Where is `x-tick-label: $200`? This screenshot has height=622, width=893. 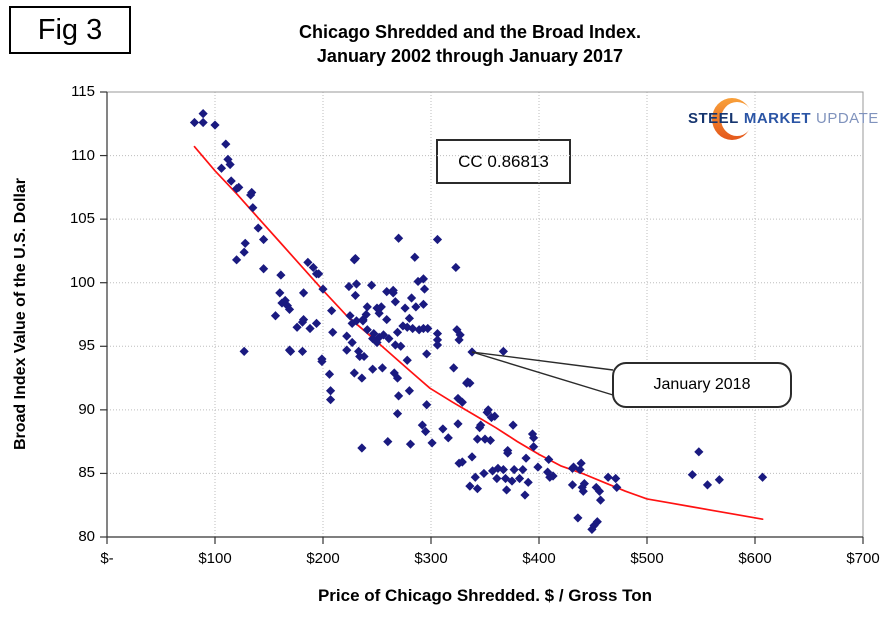 x-tick-label: $200 is located at coordinates (323, 558).